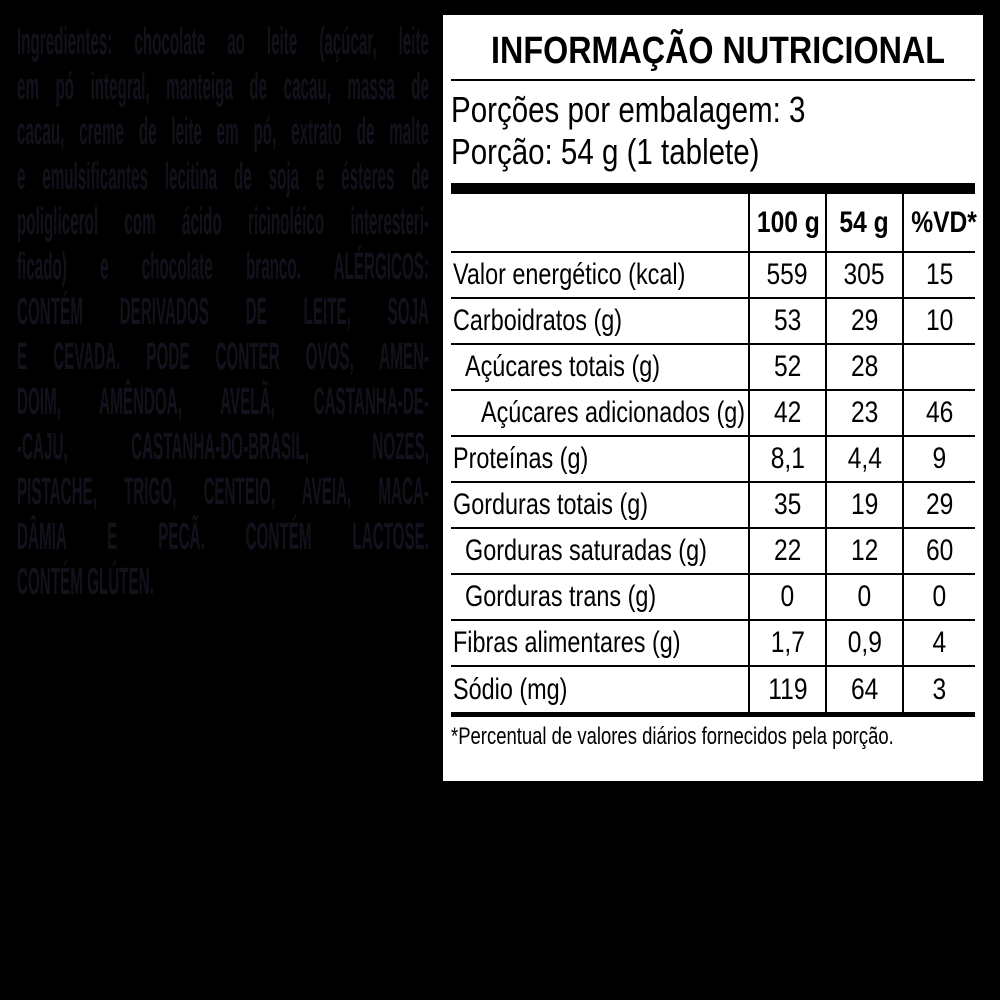  I want to click on table-row-acucares-totais: Açúcares totais (g) 52 28, so click(713, 367).